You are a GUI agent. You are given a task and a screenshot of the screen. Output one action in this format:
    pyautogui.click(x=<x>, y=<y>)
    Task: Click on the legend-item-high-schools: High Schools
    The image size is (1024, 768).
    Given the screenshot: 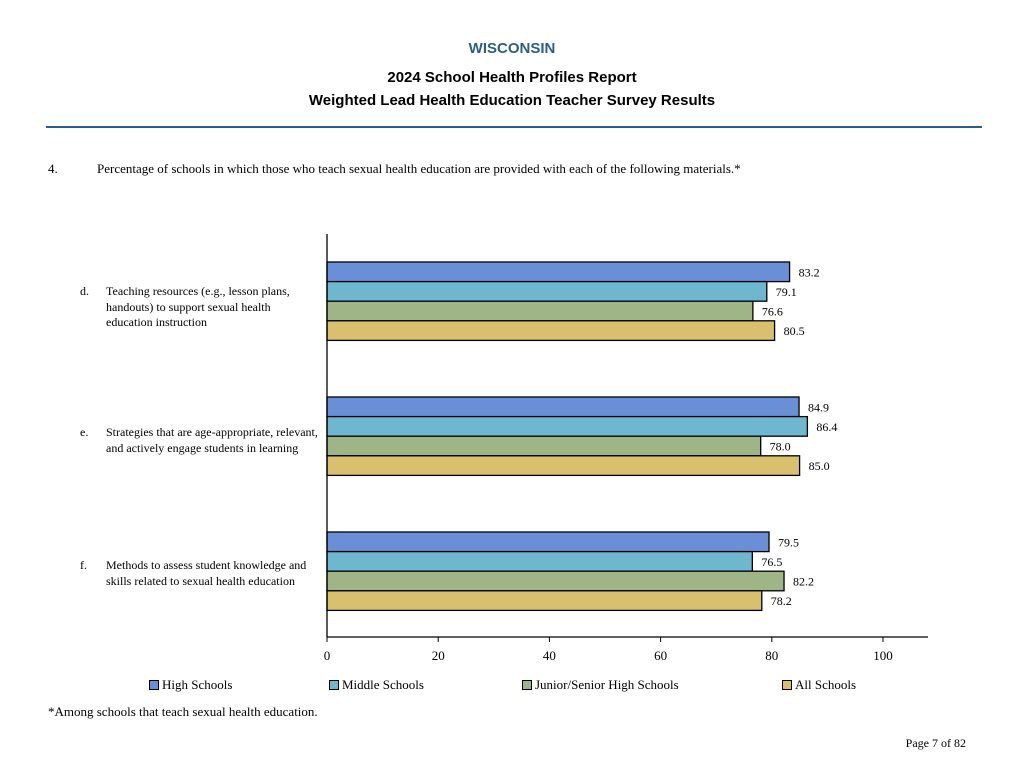 What is the action you would take?
    pyautogui.click(x=190, y=685)
    